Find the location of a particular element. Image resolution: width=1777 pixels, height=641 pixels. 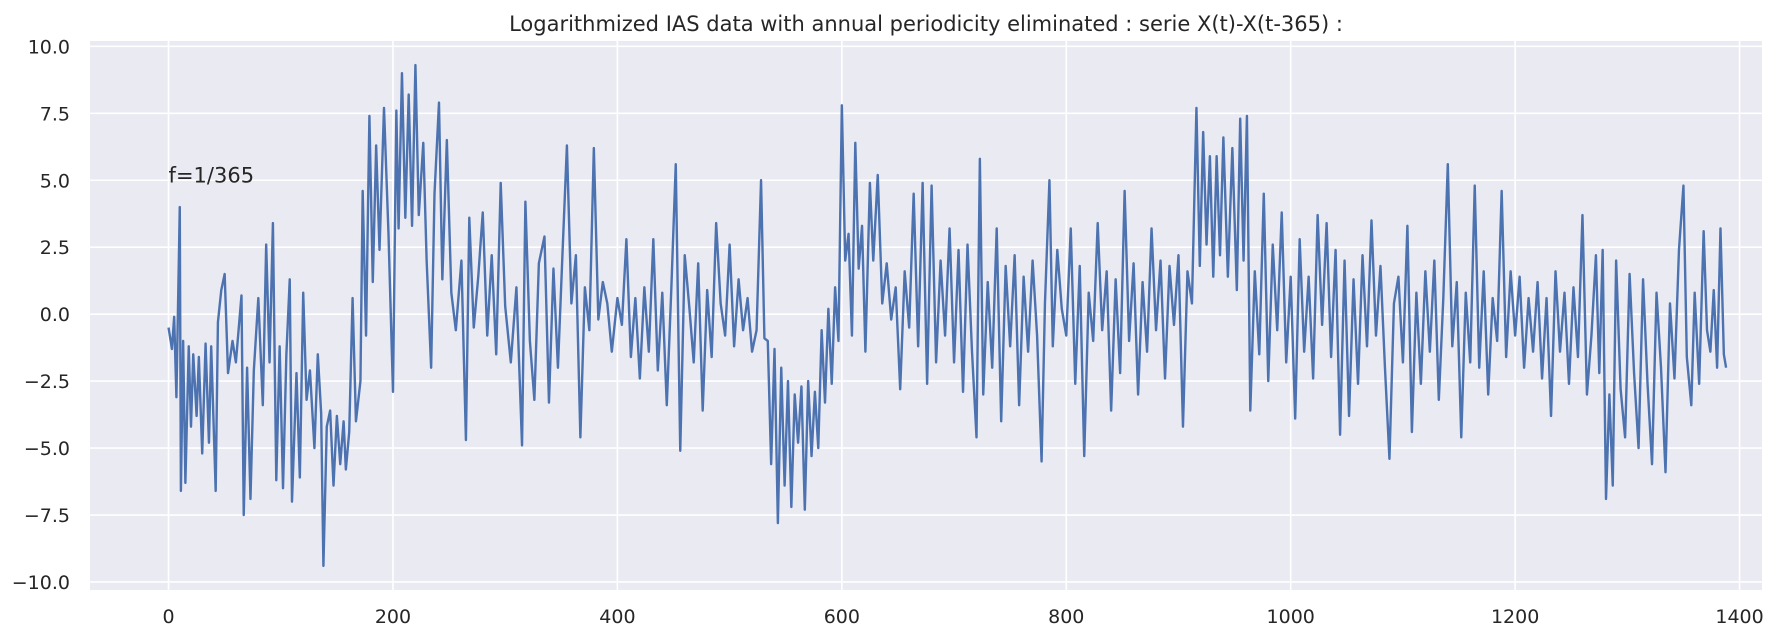

y-tick-label: −5.0 is located at coordinates (47, 449).